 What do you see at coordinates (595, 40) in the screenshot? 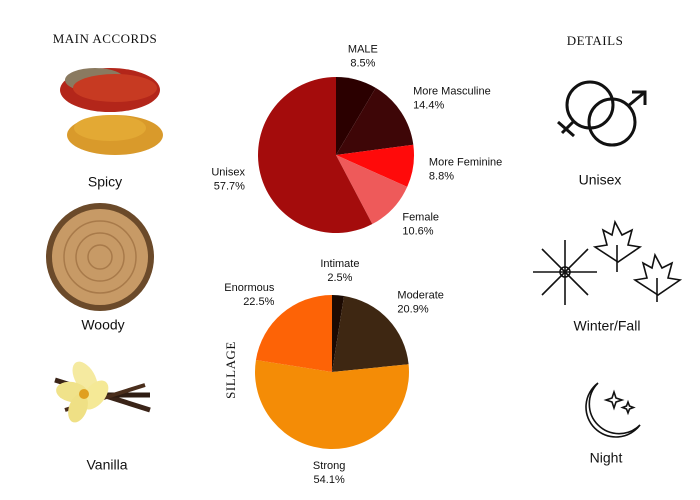
I see `details-title: DETAILS` at bounding box center [595, 40].